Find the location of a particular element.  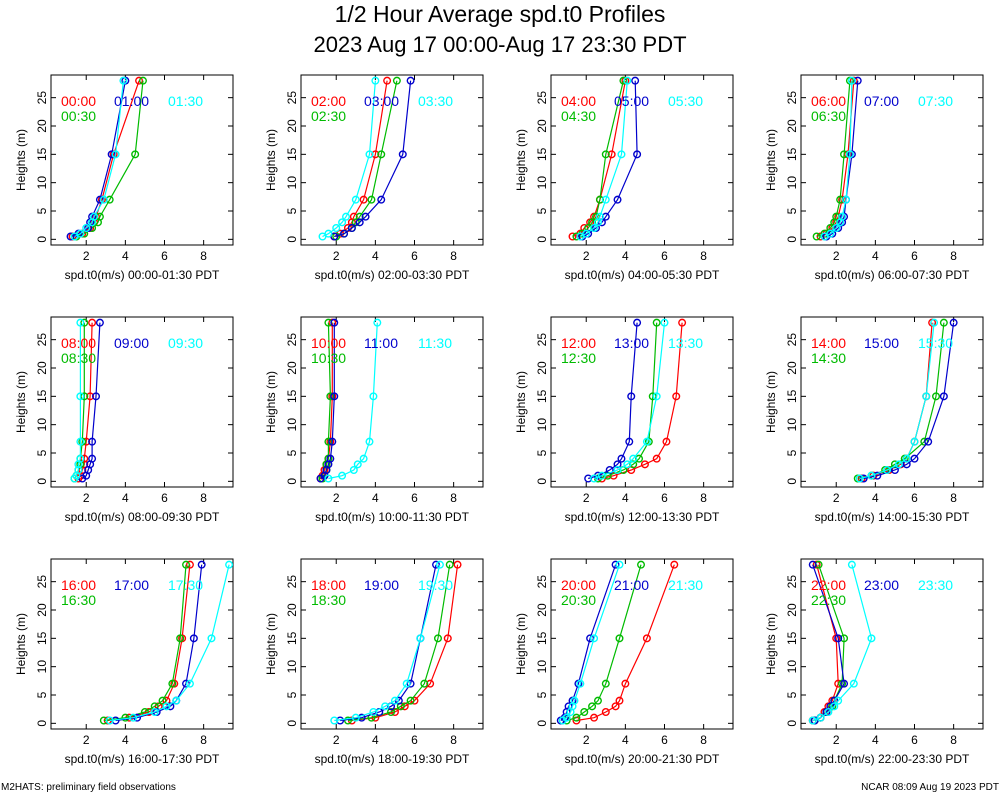

legend-label: 14:00 is located at coordinates (828, 343).